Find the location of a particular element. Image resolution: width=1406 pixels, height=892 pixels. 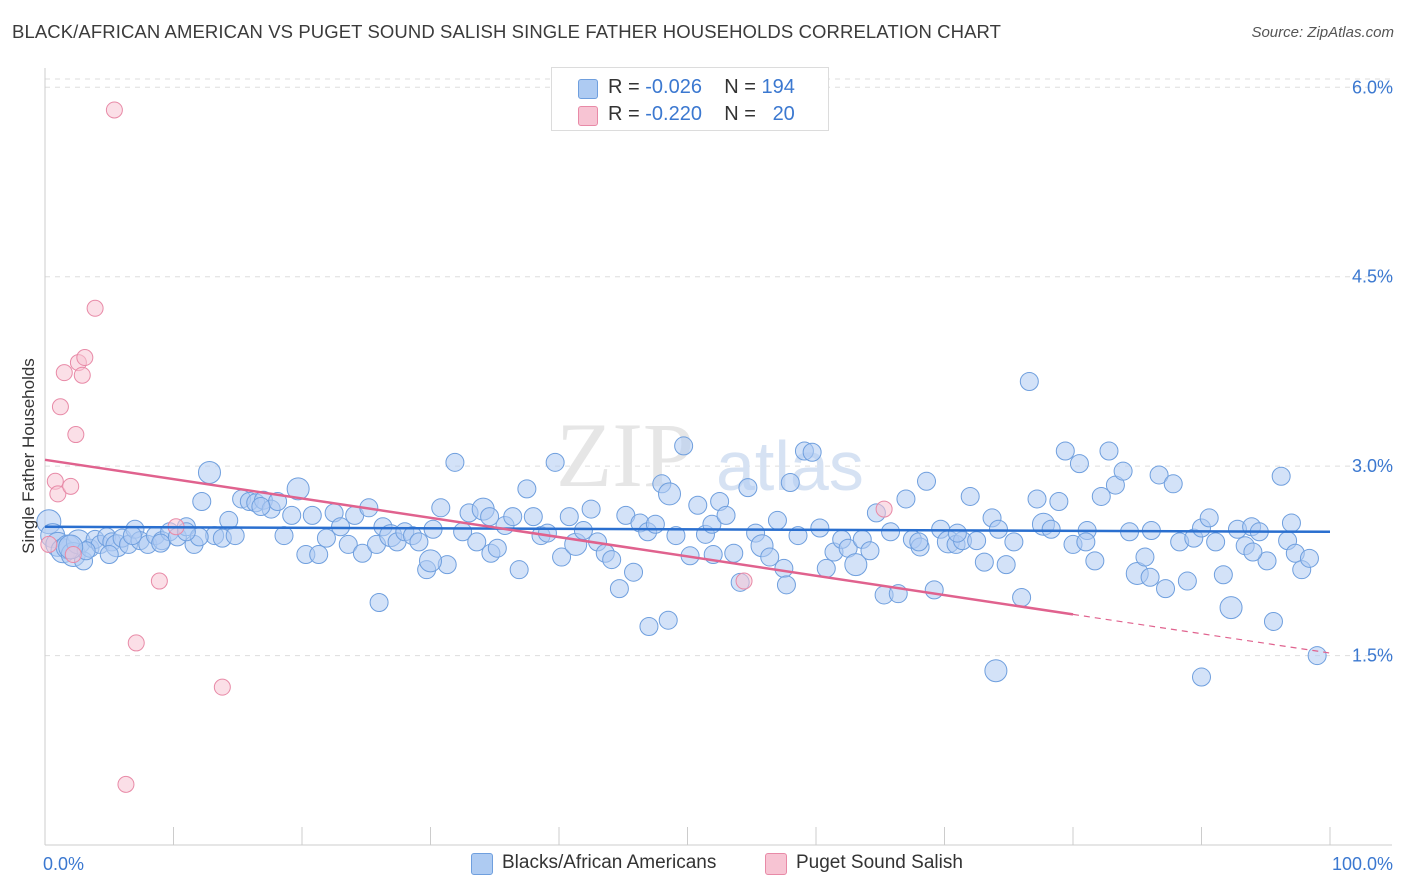

legend-n-value: 194 is located at coordinates (778, 87).